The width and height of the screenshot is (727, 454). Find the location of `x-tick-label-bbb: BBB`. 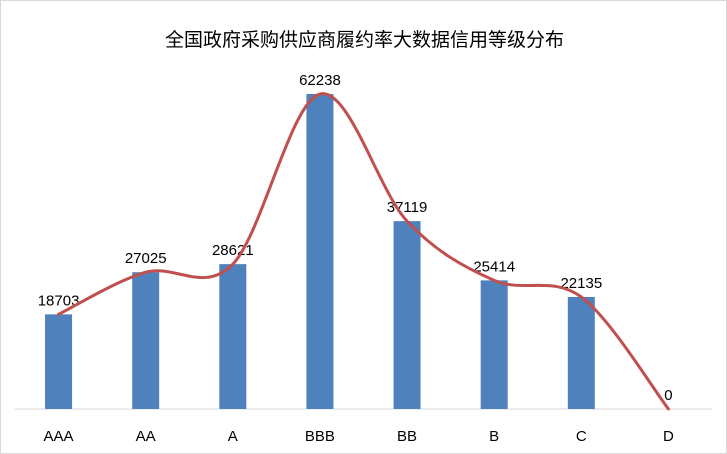

x-tick-label-bbb: BBB is located at coordinates (320, 436).